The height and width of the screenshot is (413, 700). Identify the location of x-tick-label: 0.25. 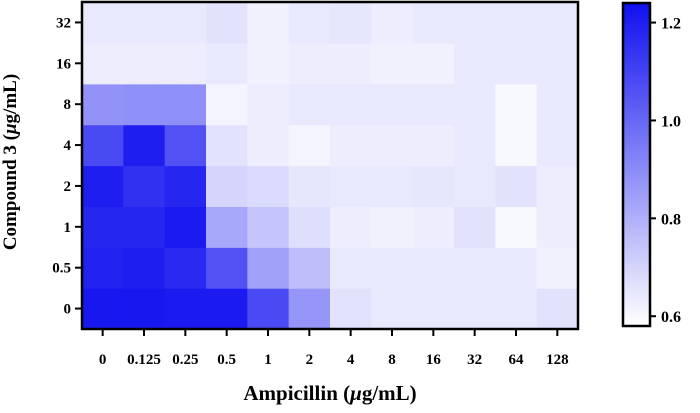
(185, 360).